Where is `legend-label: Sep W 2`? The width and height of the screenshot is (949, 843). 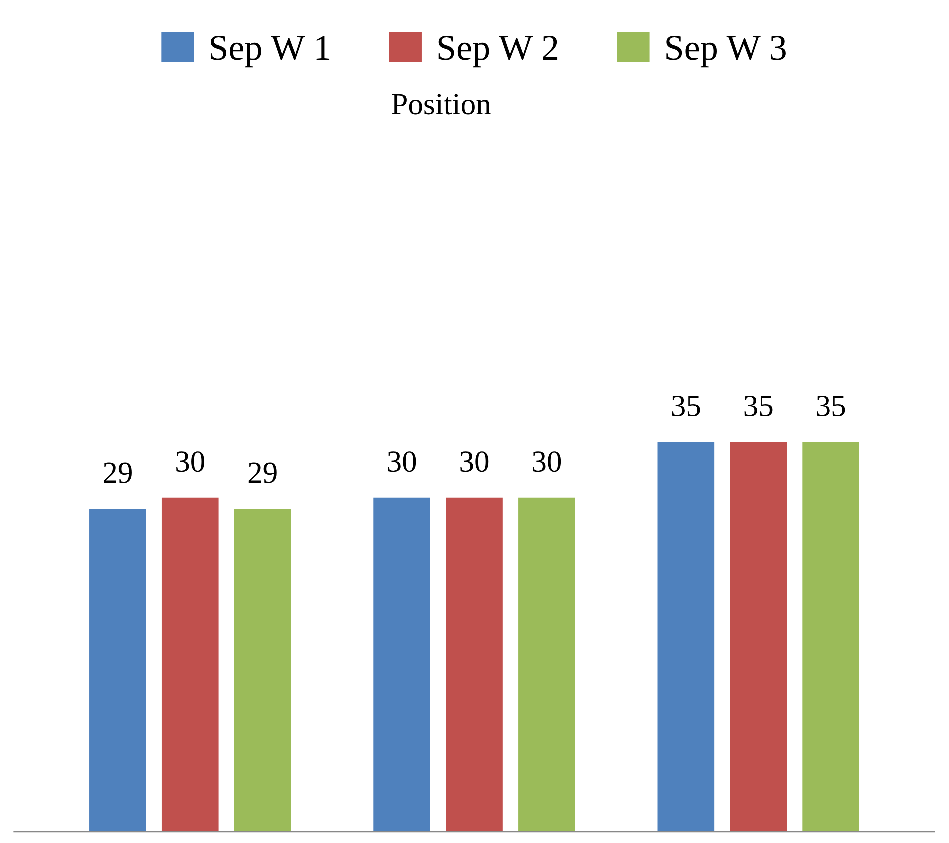
legend-label: Sep W 2 is located at coordinates (498, 52).